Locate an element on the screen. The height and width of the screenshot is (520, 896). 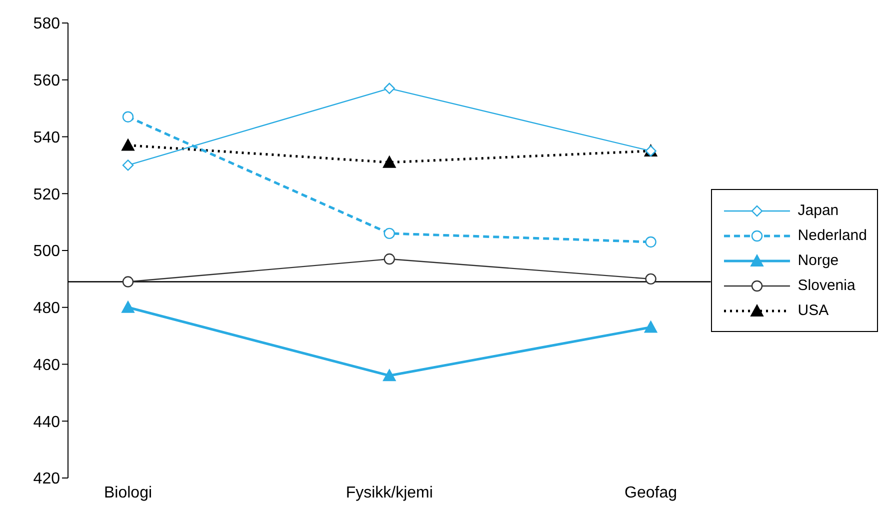
x-tick-label: Biologi is located at coordinates (128, 493).